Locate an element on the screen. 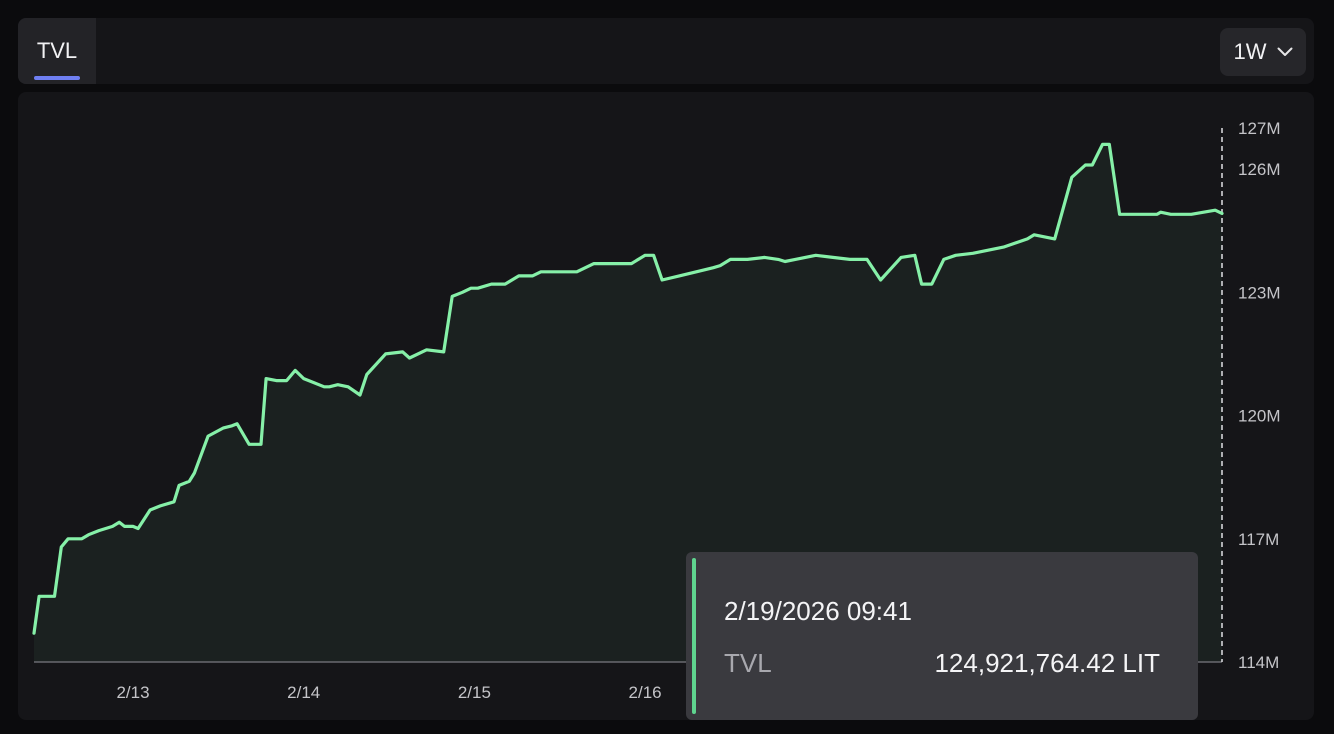 The height and width of the screenshot is (734, 1334). hover-tooltip: 2/19/2026 09:41 TVL 124,921,764.42 LIT is located at coordinates (942, 636).